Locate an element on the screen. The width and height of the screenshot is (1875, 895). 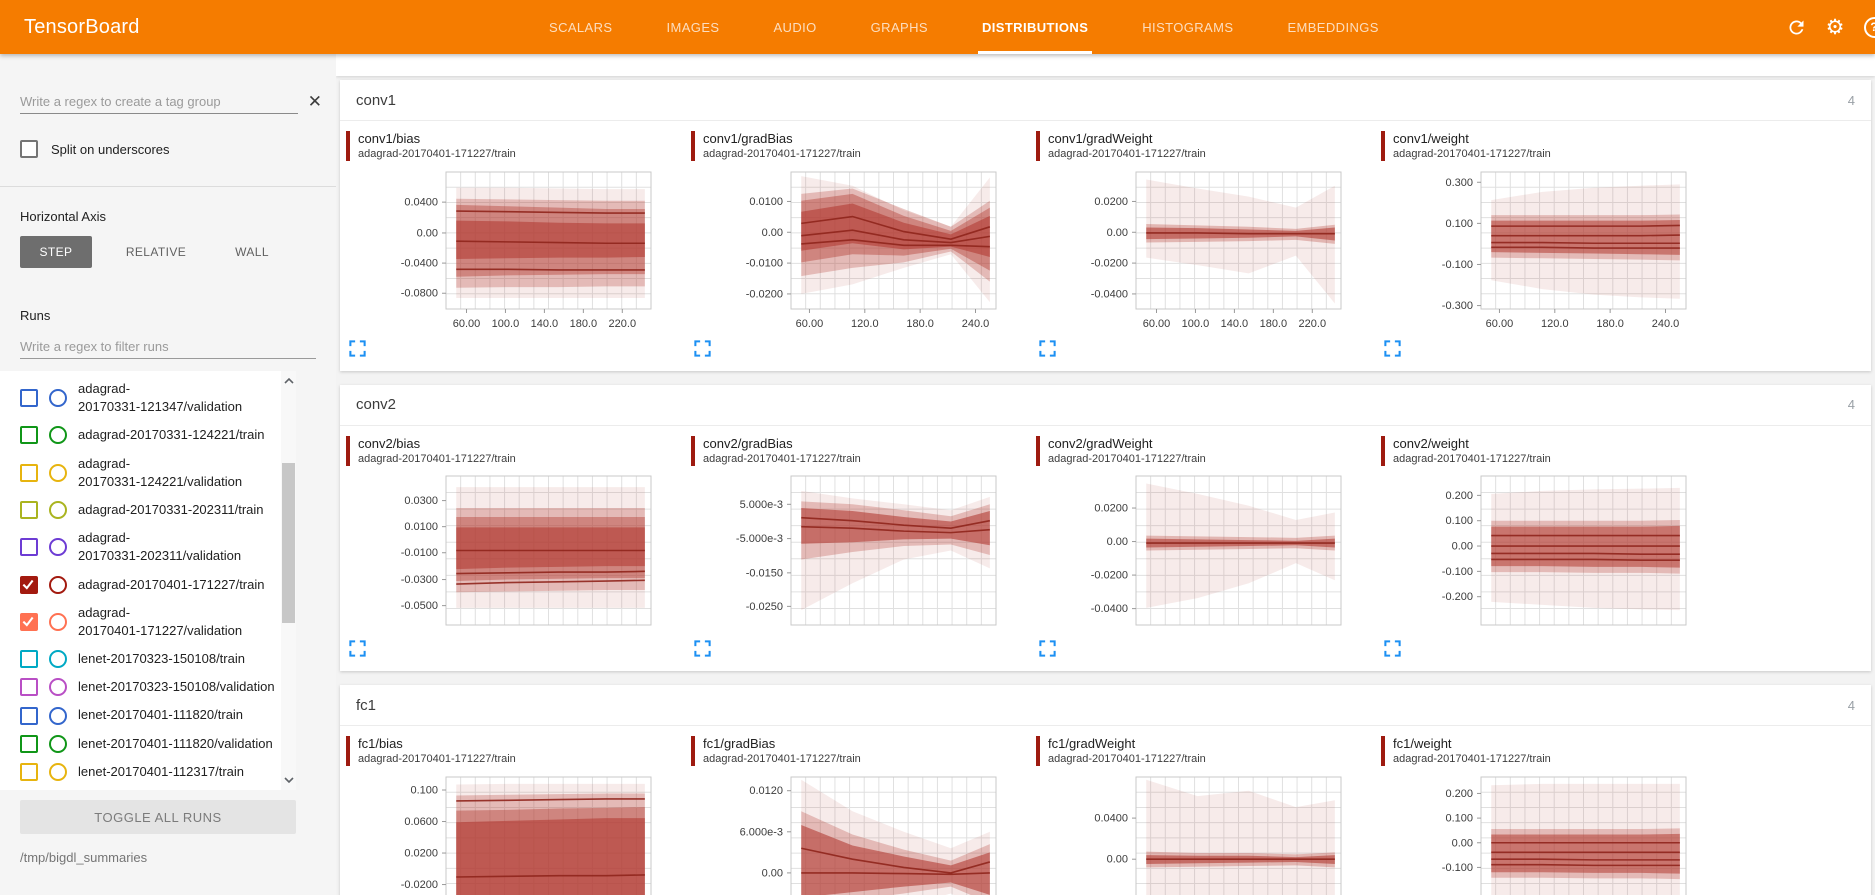
run-label: lenet-20170401-111820/validation is located at coordinates (175, 743).